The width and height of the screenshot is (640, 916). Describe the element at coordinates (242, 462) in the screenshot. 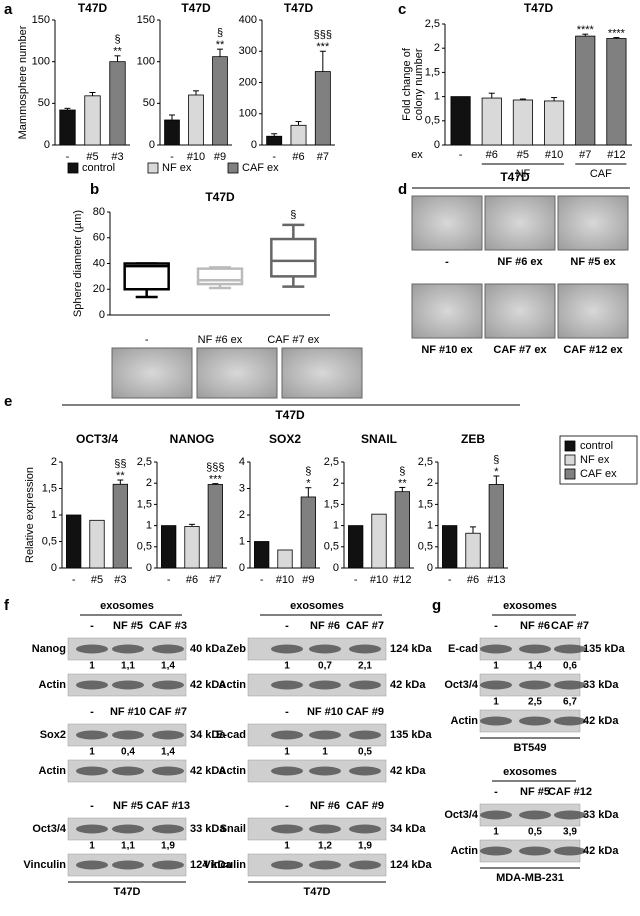

I see `y-tick-label: 4` at that location.